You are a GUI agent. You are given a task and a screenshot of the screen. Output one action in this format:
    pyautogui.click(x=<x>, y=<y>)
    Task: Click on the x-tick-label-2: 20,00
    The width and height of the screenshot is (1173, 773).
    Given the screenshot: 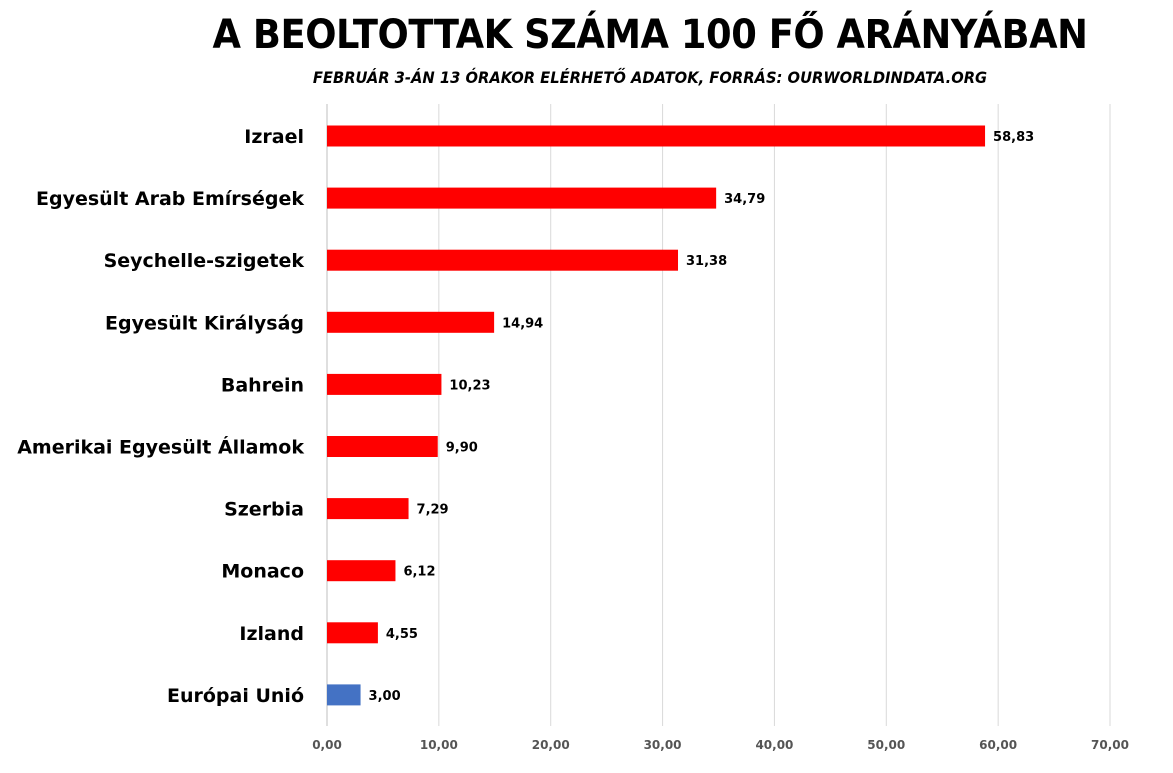 What is the action you would take?
    pyautogui.click(x=551, y=745)
    